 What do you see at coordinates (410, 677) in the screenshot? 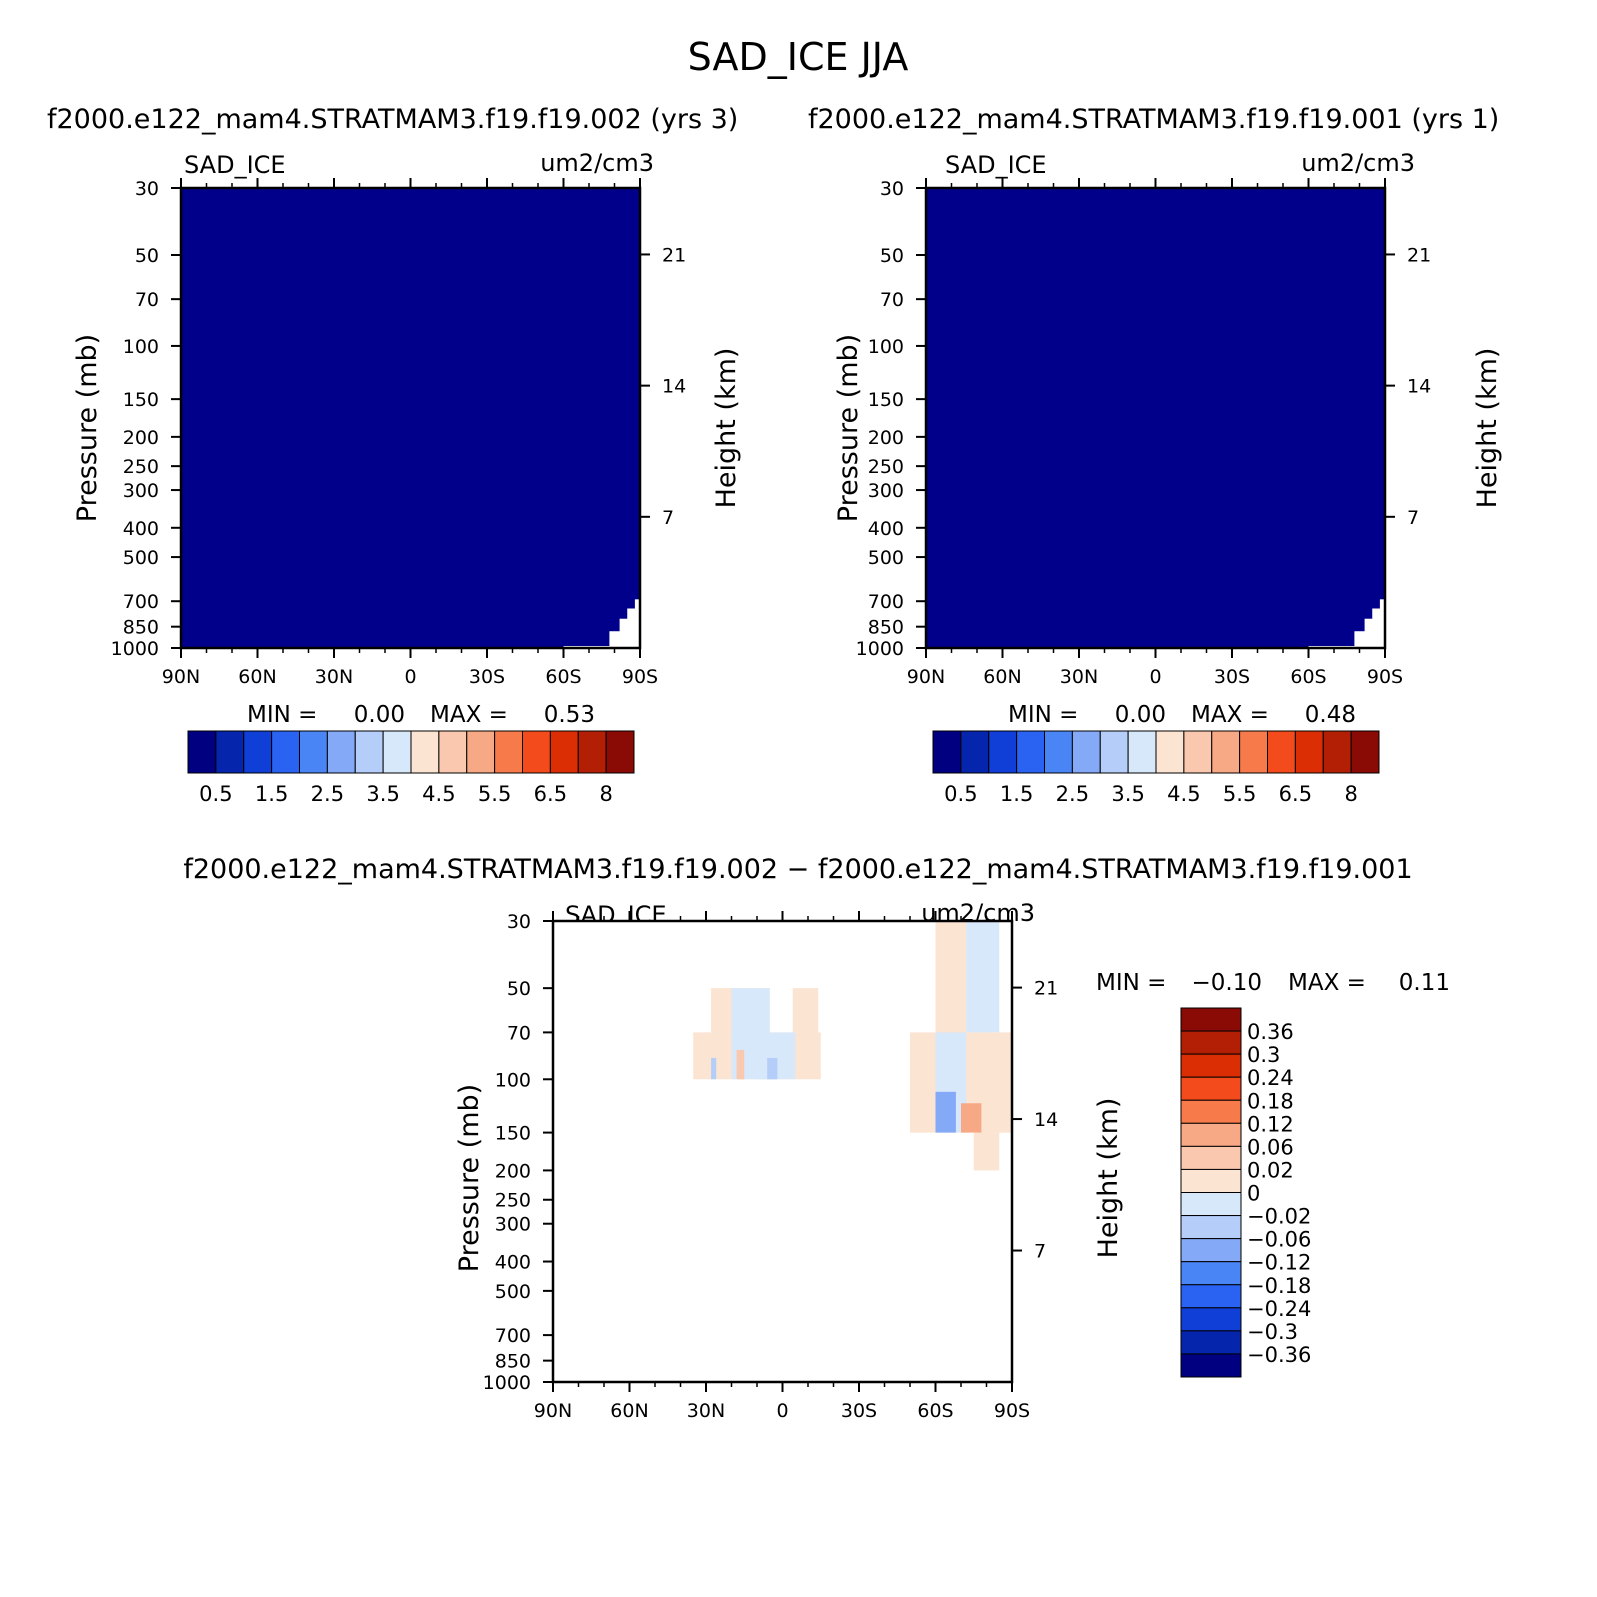
I see `xtick-label: 0` at bounding box center [410, 677].